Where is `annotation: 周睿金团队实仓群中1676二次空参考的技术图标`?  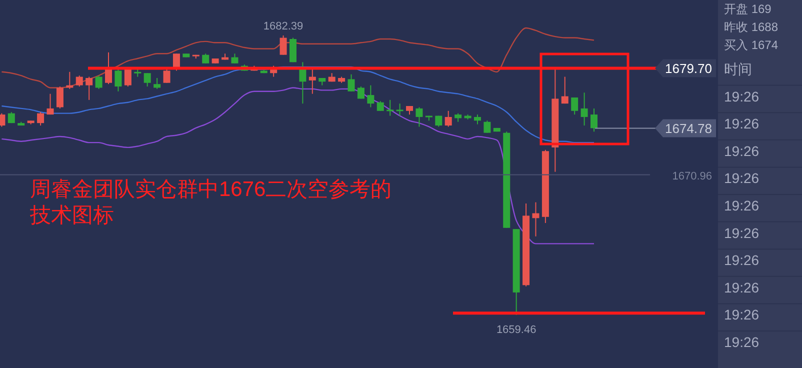
annotation: 周睿金团队实仓群中1676二次空参考的技术图标 is located at coordinates (210, 202).